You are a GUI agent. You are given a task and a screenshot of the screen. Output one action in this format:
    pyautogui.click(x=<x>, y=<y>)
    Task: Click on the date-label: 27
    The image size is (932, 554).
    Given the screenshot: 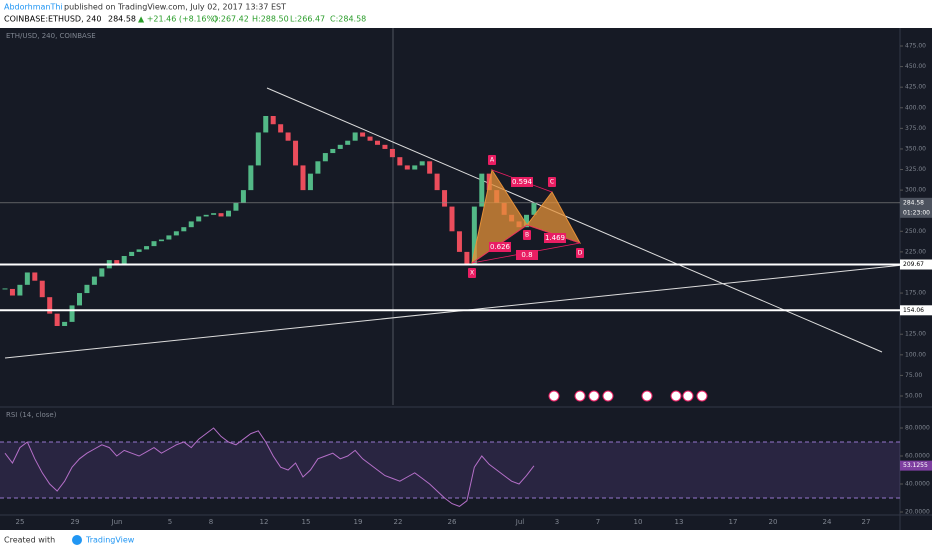 What is the action you would take?
    pyautogui.click(x=866, y=522)
    